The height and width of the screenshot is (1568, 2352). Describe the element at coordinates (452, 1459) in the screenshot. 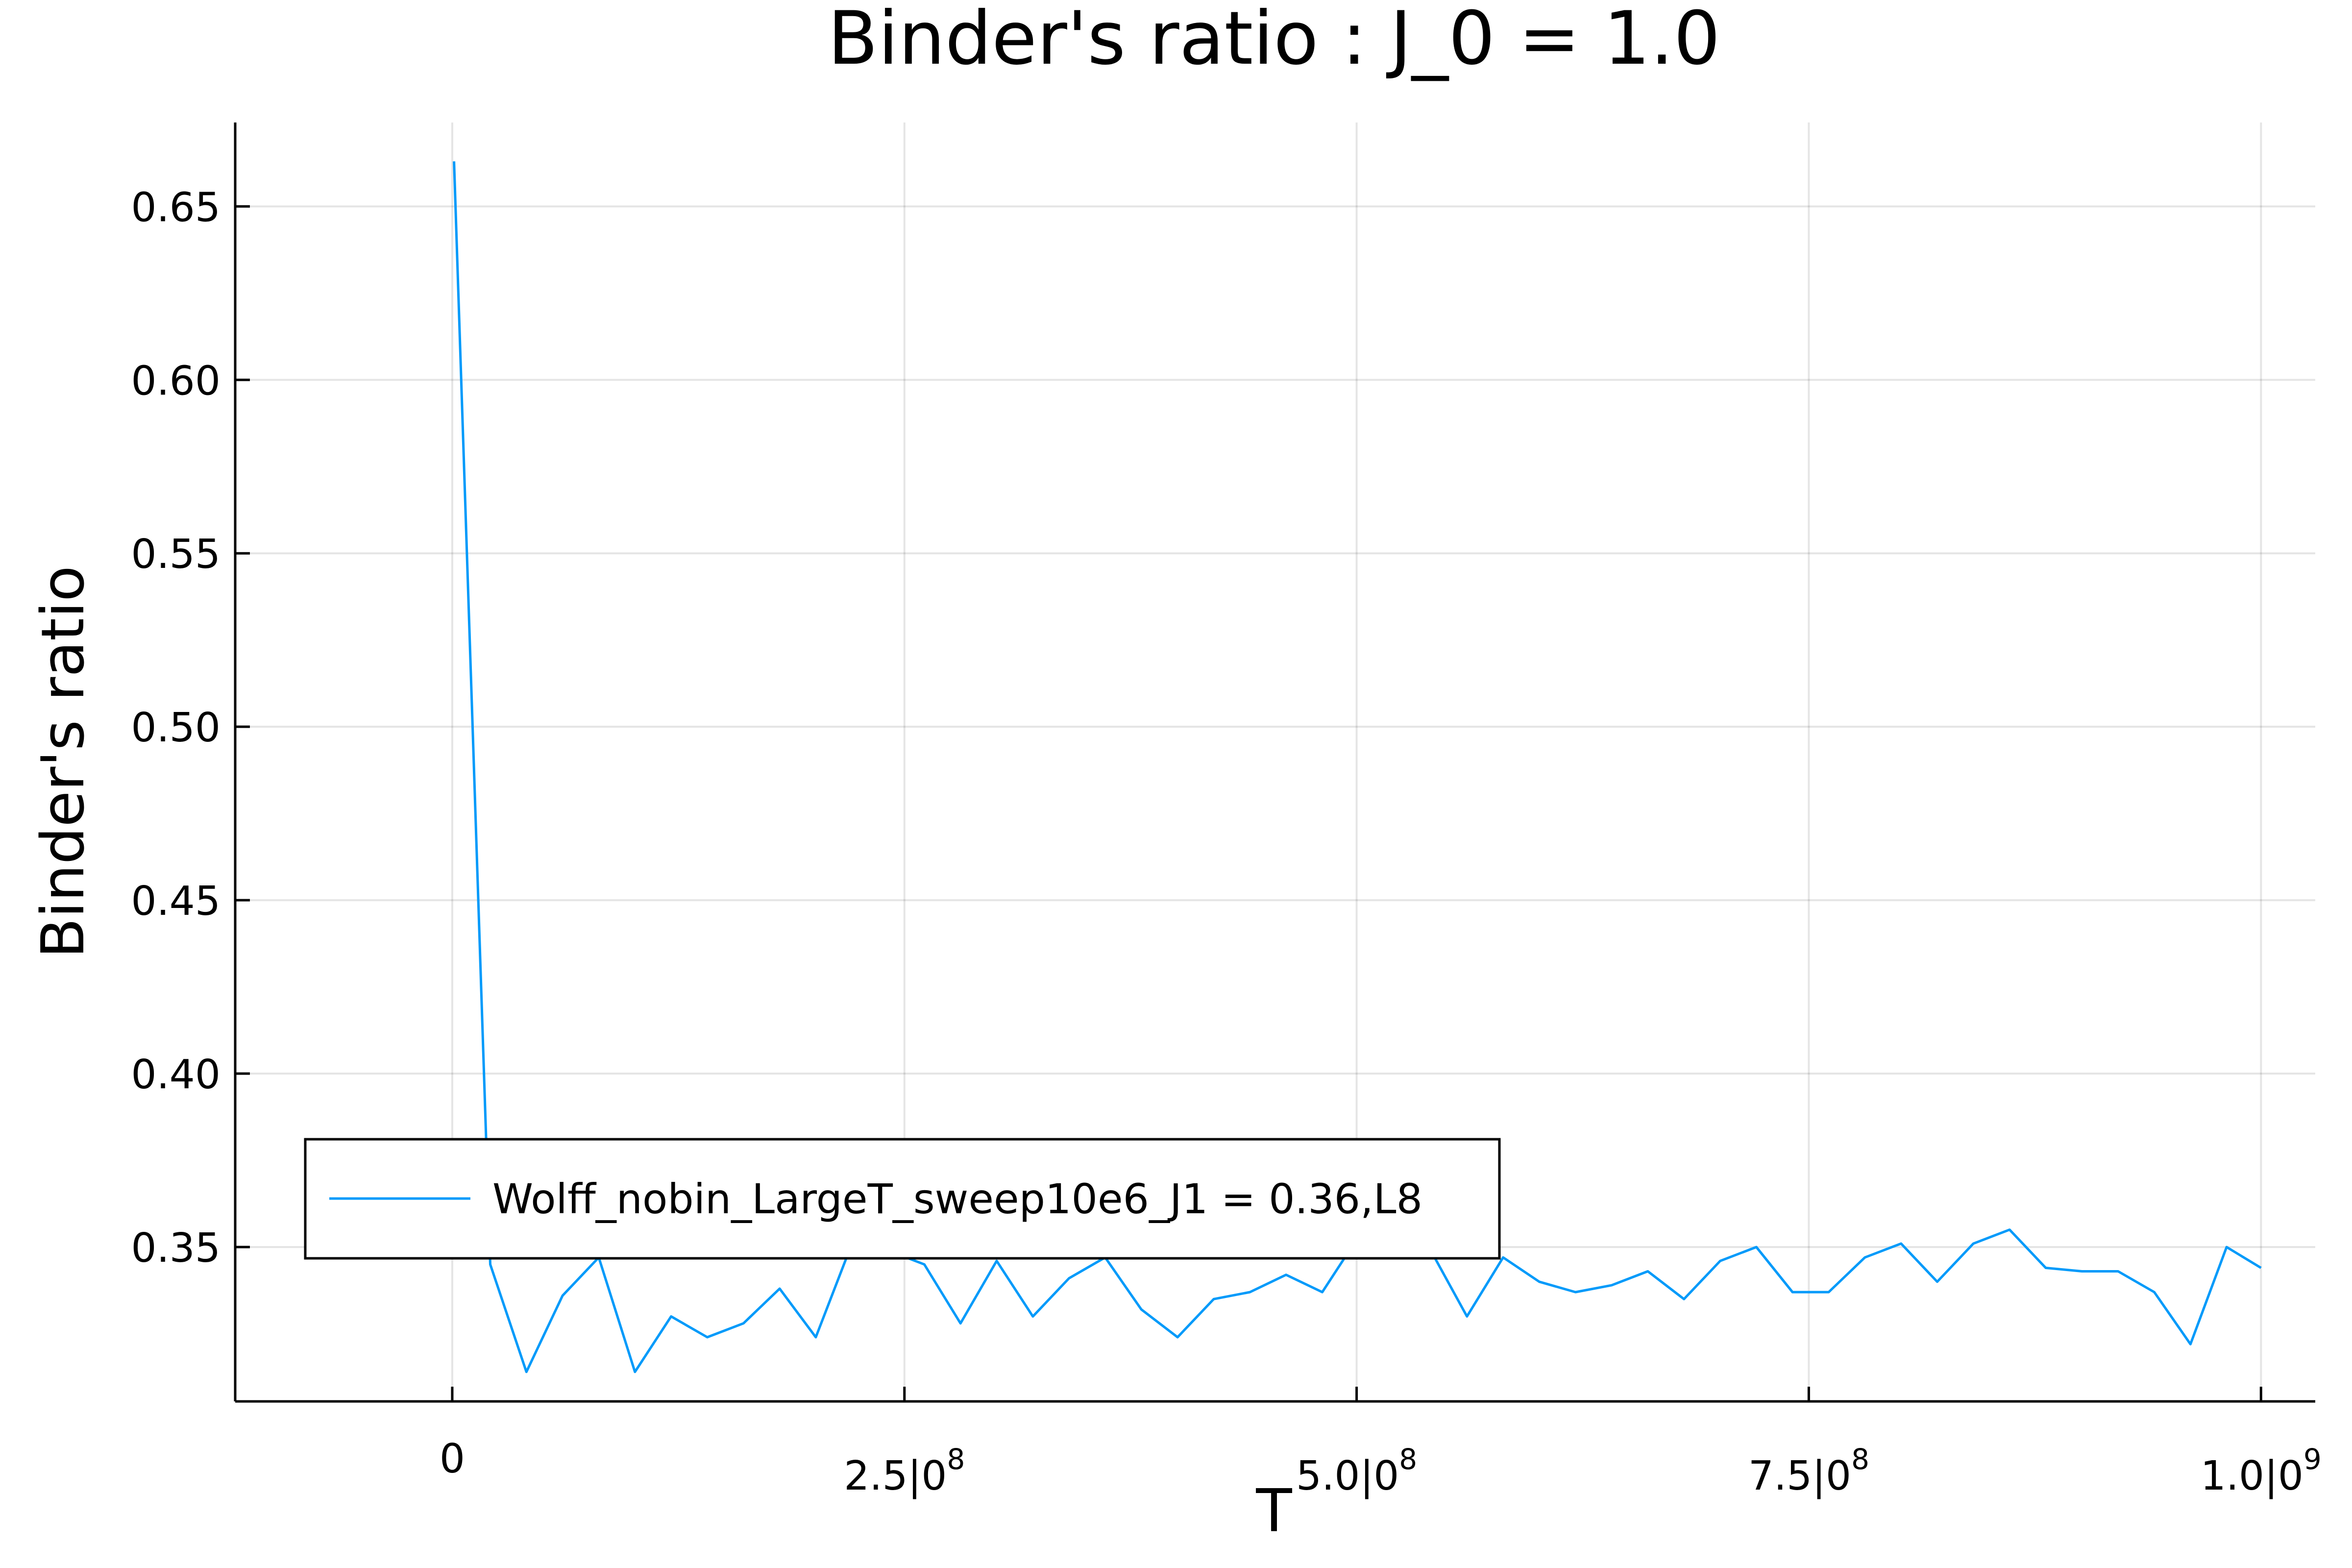

I see `x-tick-label: 0` at that location.